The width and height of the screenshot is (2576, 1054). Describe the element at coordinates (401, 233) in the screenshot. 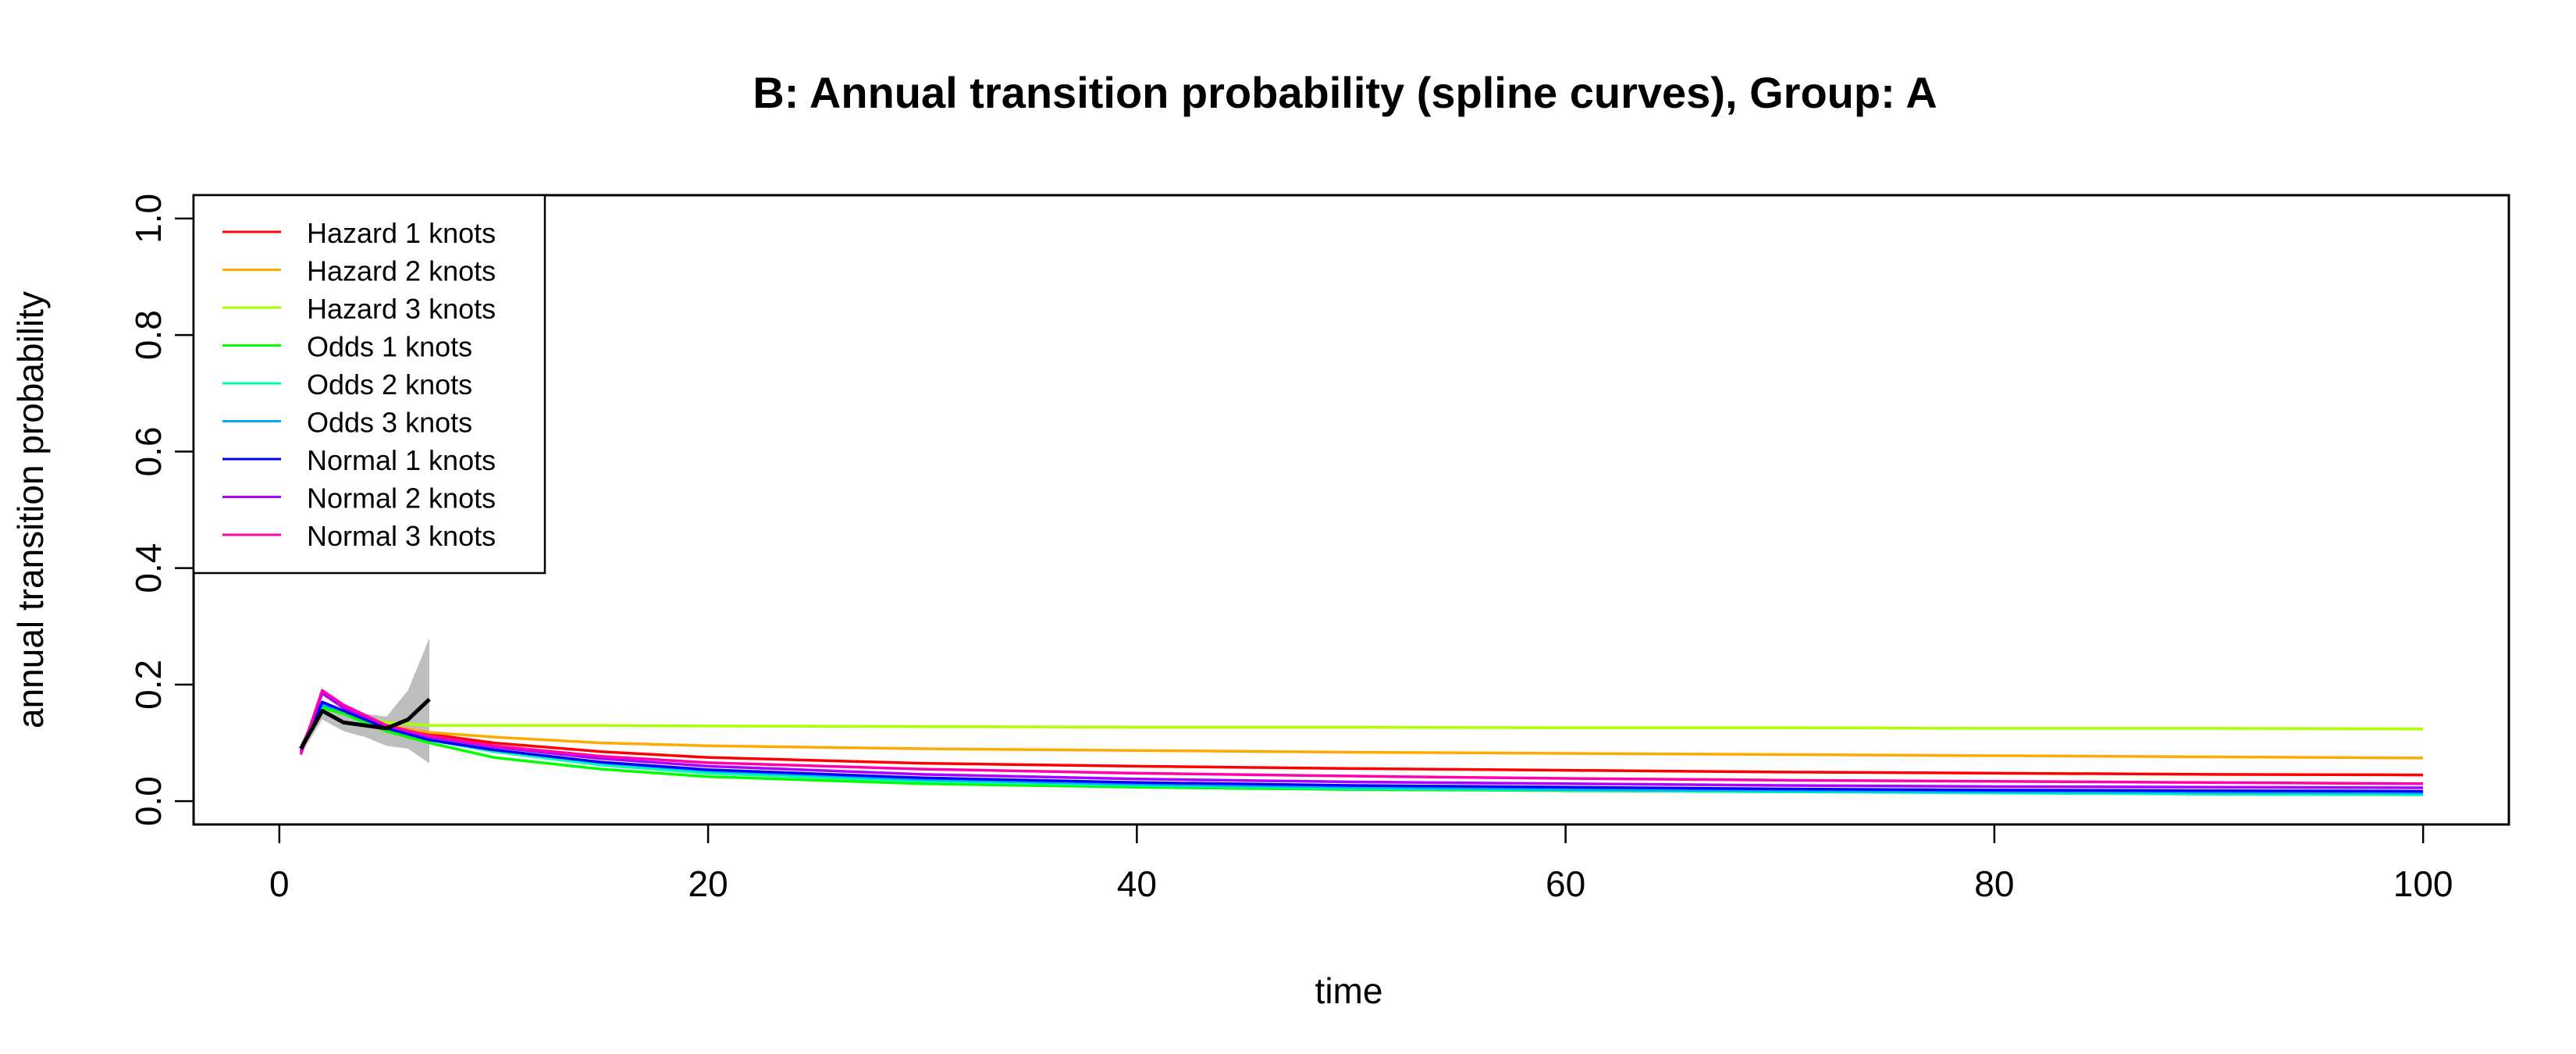

I see `legend-label: Hazard 1 knots` at that location.